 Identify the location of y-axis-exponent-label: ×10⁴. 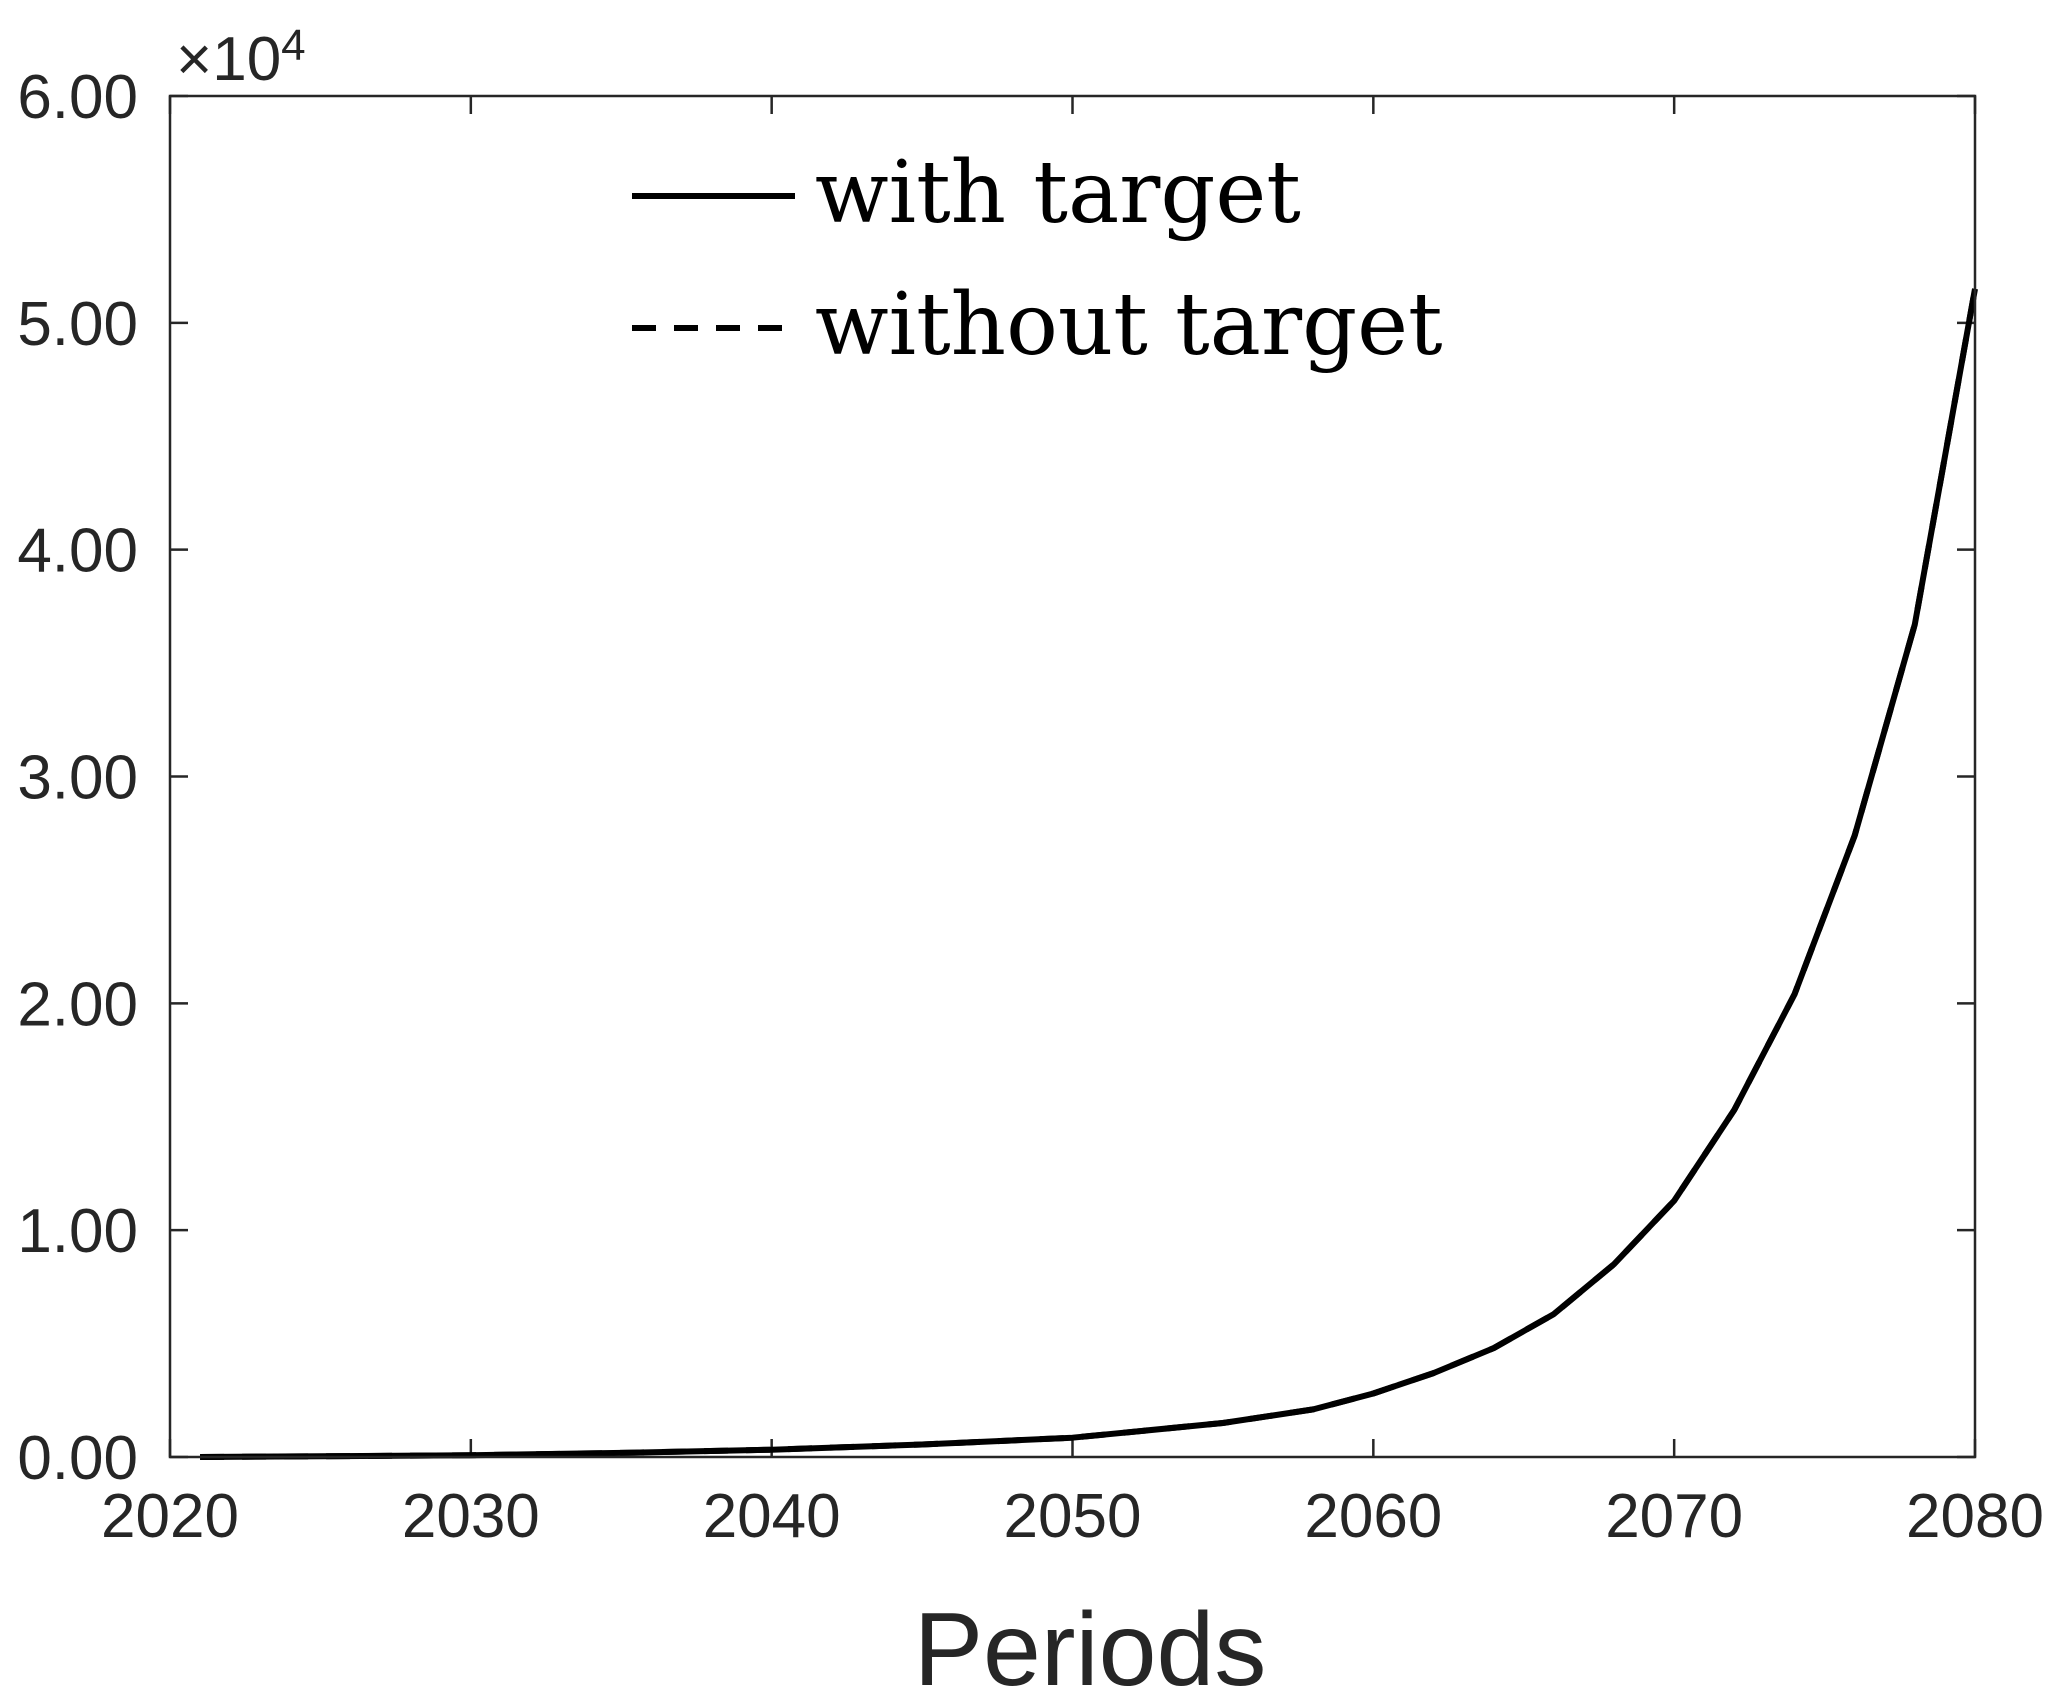
(241, 57).